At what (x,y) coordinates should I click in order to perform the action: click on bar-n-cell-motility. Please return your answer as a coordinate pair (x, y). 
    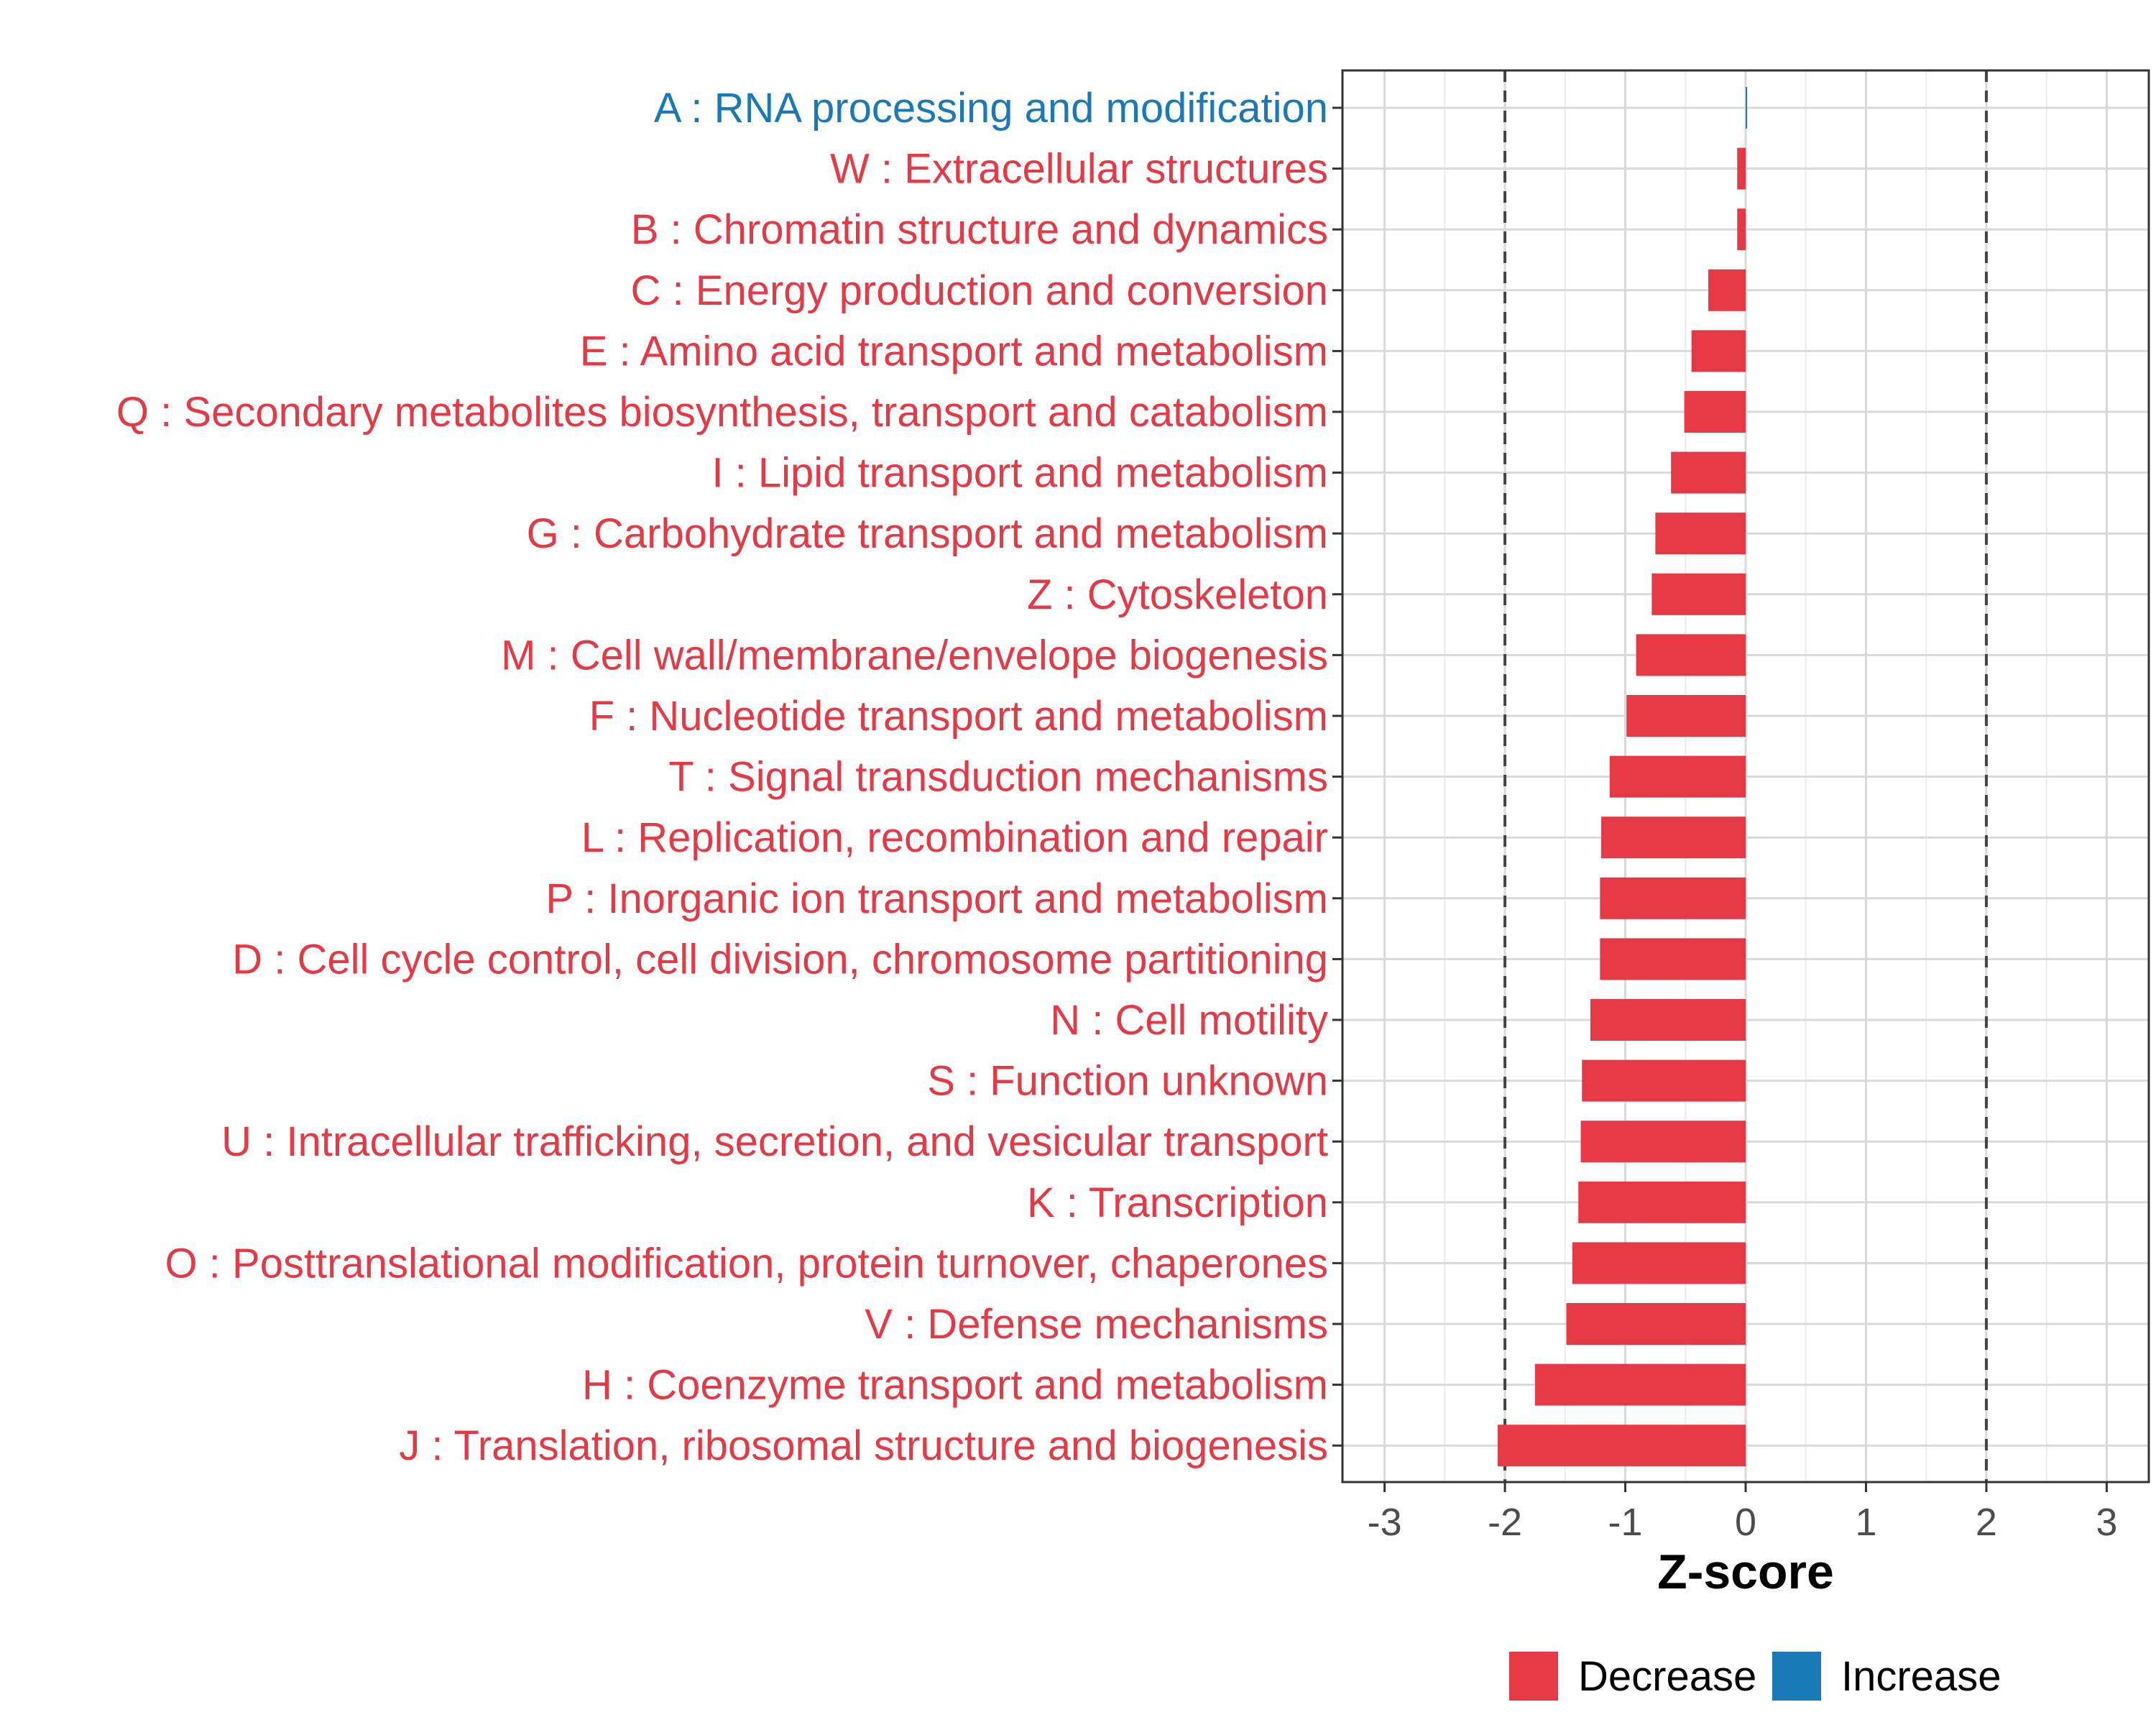
    Looking at the image, I should click on (1668, 1020).